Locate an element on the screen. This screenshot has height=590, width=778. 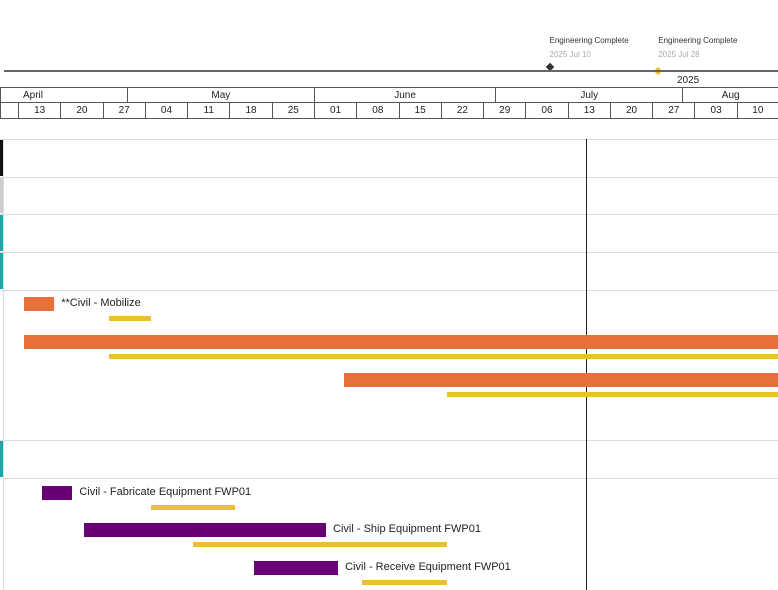
week-header: 18 is located at coordinates (250, 110).